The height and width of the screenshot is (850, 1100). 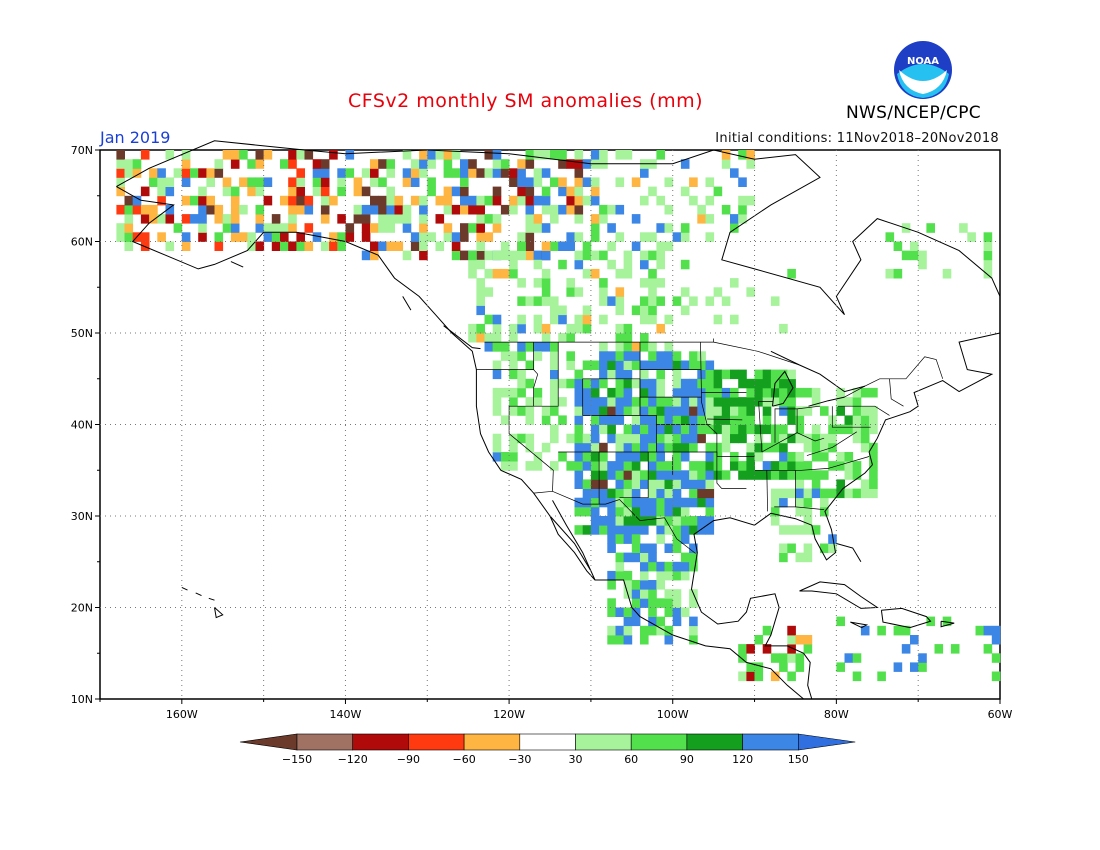 What do you see at coordinates (519, 759) in the screenshot?
I see `colorbar-label: −30` at bounding box center [519, 759].